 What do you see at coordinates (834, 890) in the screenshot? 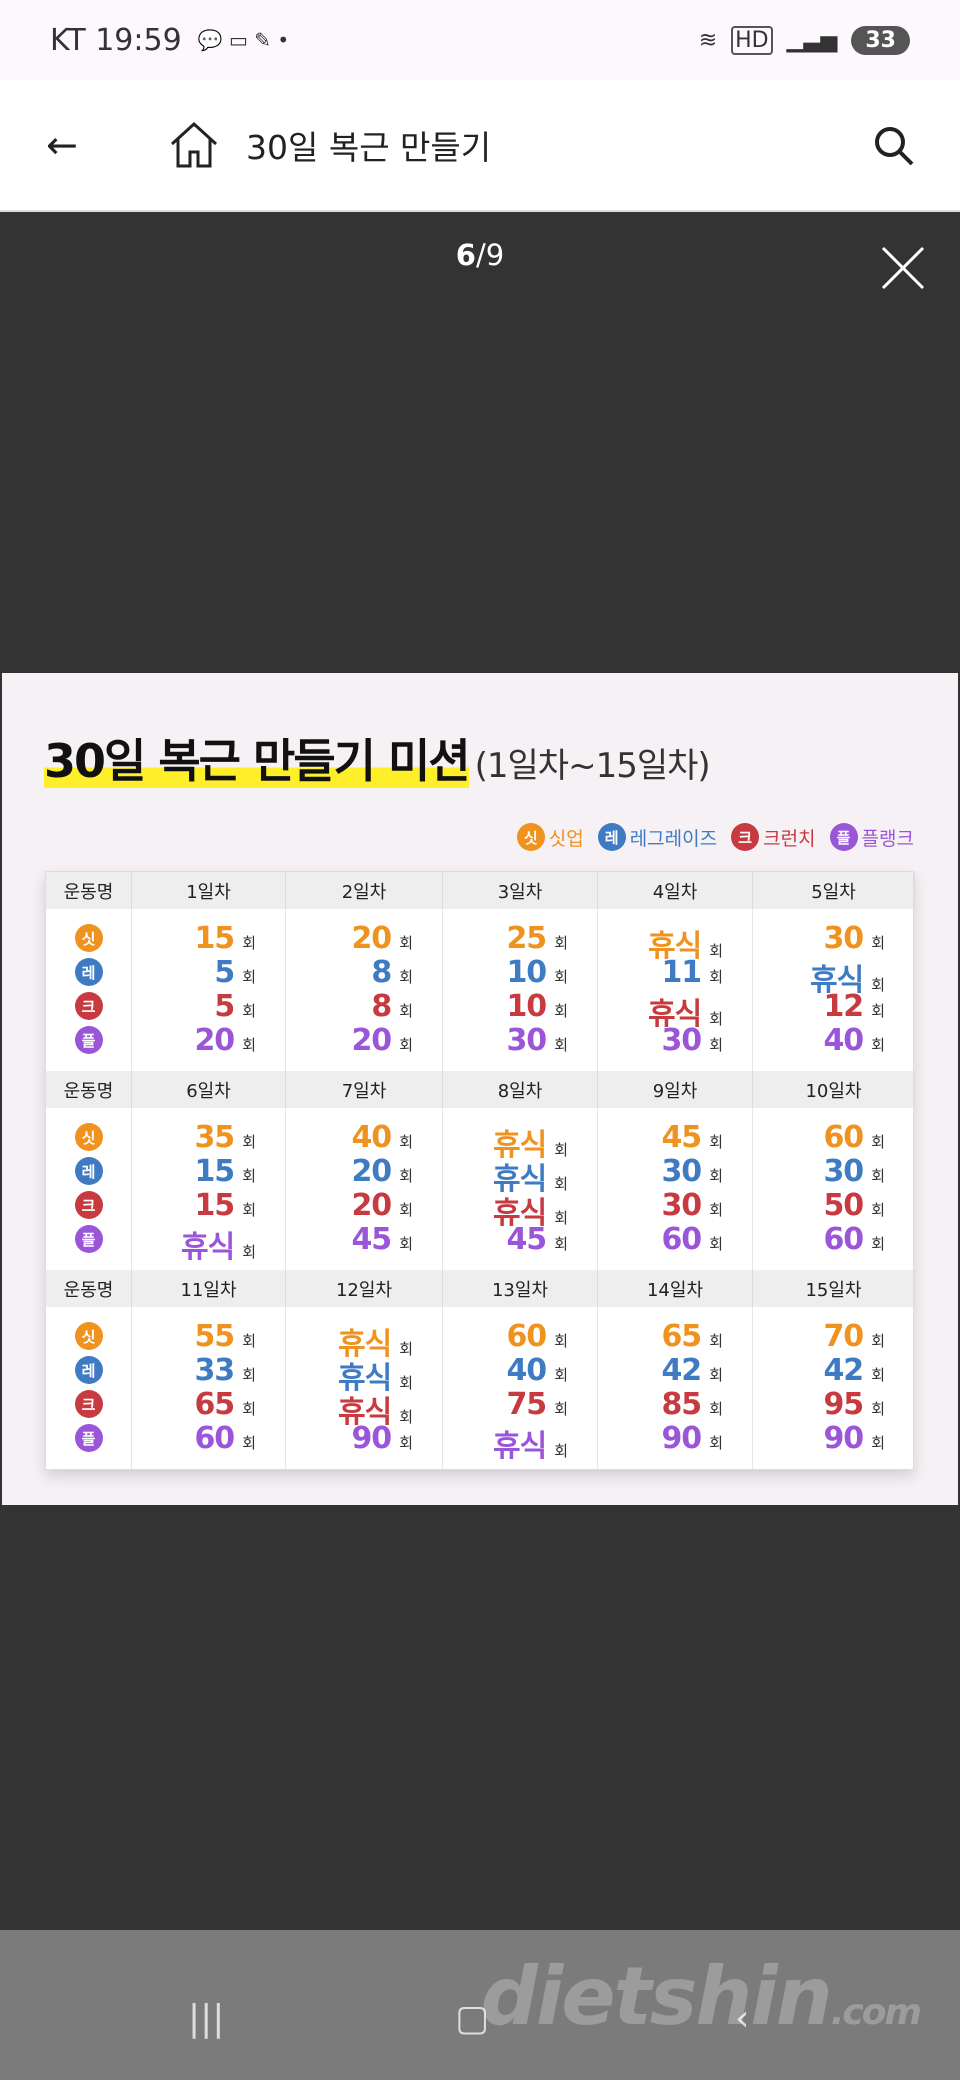
I see `day-header: 5일차` at bounding box center [834, 890].